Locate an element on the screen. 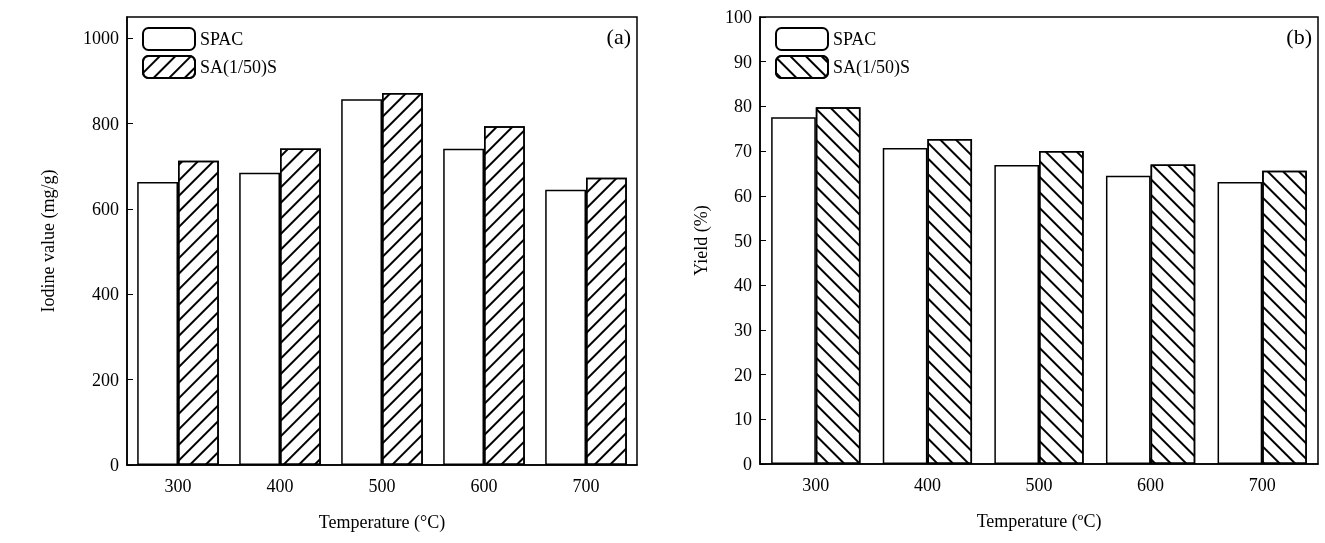 This screenshot has height=543, width=1325. y-tick-label: 40 is located at coordinates (743, 285).